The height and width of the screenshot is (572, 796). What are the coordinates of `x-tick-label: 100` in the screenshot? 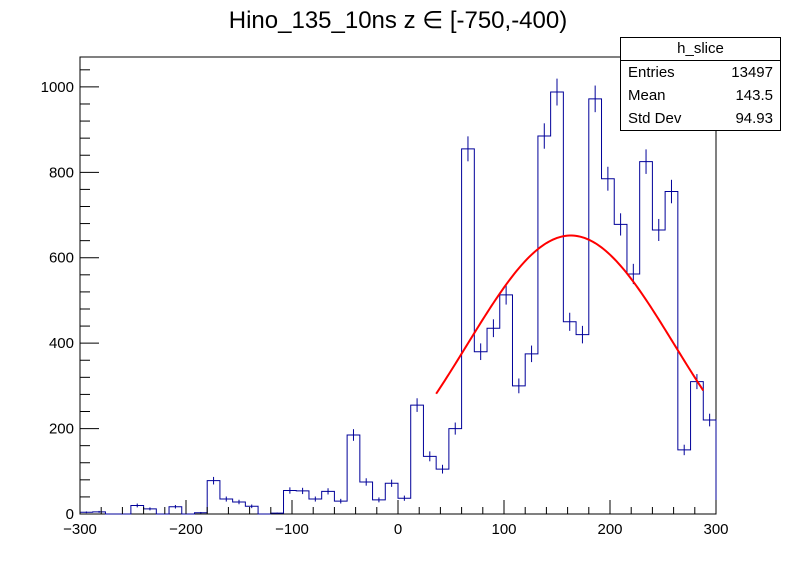 It's located at (503, 529).